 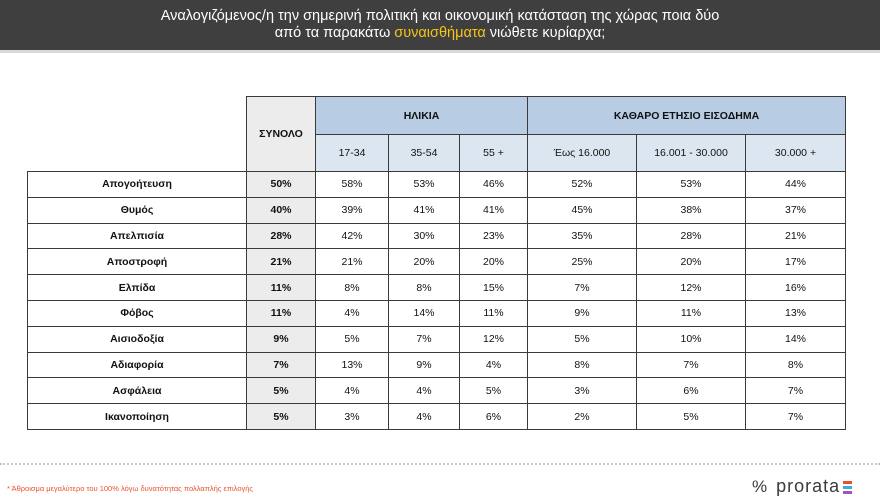 I want to click on table-cell: 16%, so click(x=795, y=287).